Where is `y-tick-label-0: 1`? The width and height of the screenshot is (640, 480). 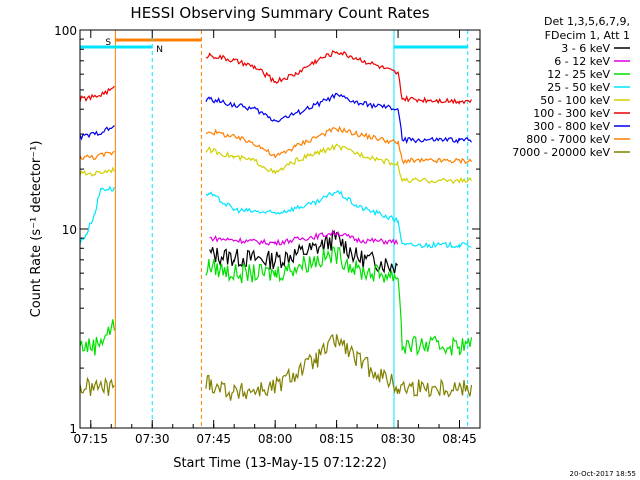
y-tick-label-0: 1 is located at coordinates (73, 429).